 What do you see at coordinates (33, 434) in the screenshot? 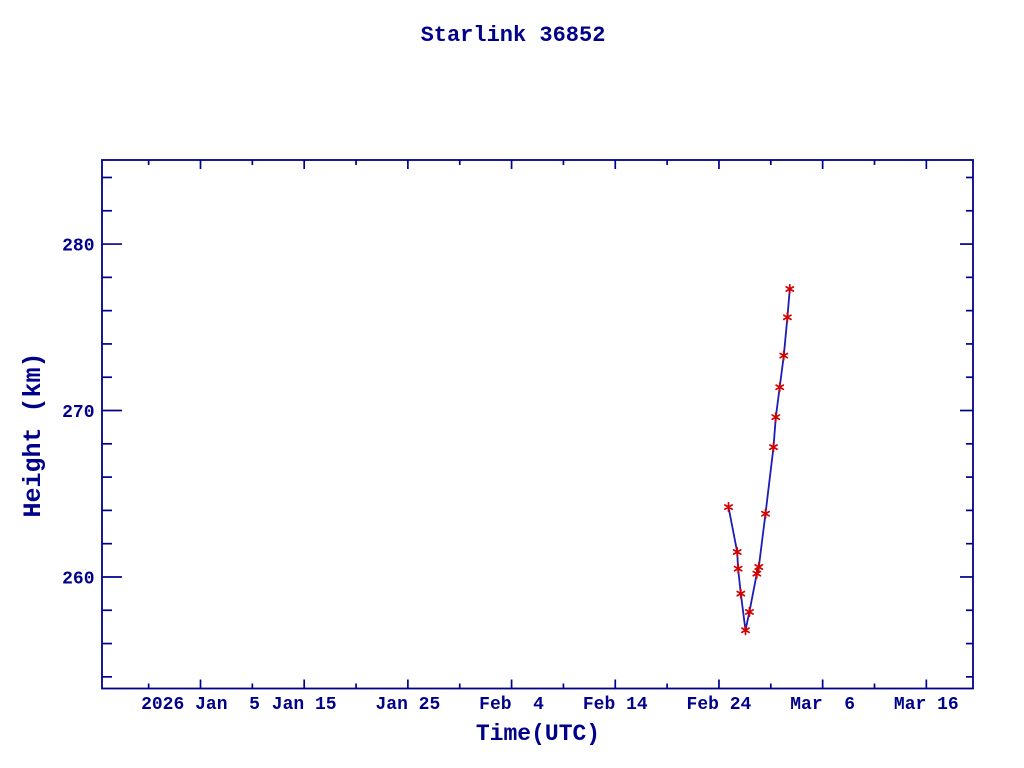
I see `y-axis-title: Height (km)` at bounding box center [33, 434].